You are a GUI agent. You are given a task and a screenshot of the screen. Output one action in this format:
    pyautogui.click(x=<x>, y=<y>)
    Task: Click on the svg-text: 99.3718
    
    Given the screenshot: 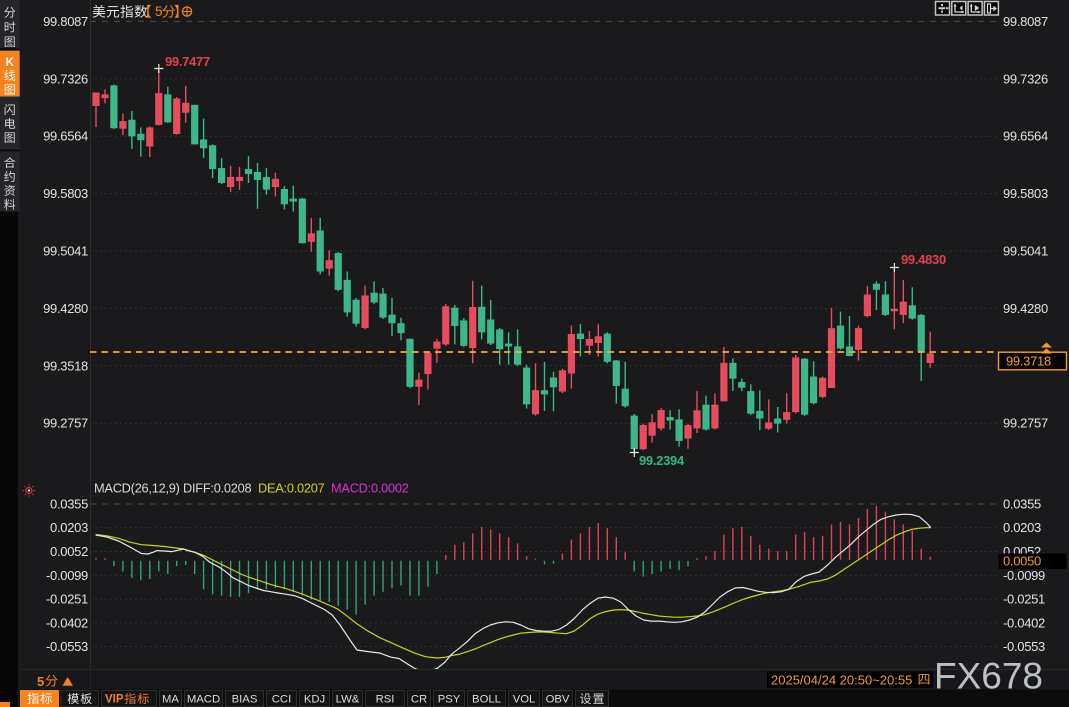 What is the action you would take?
    pyautogui.click(x=1028, y=361)
    